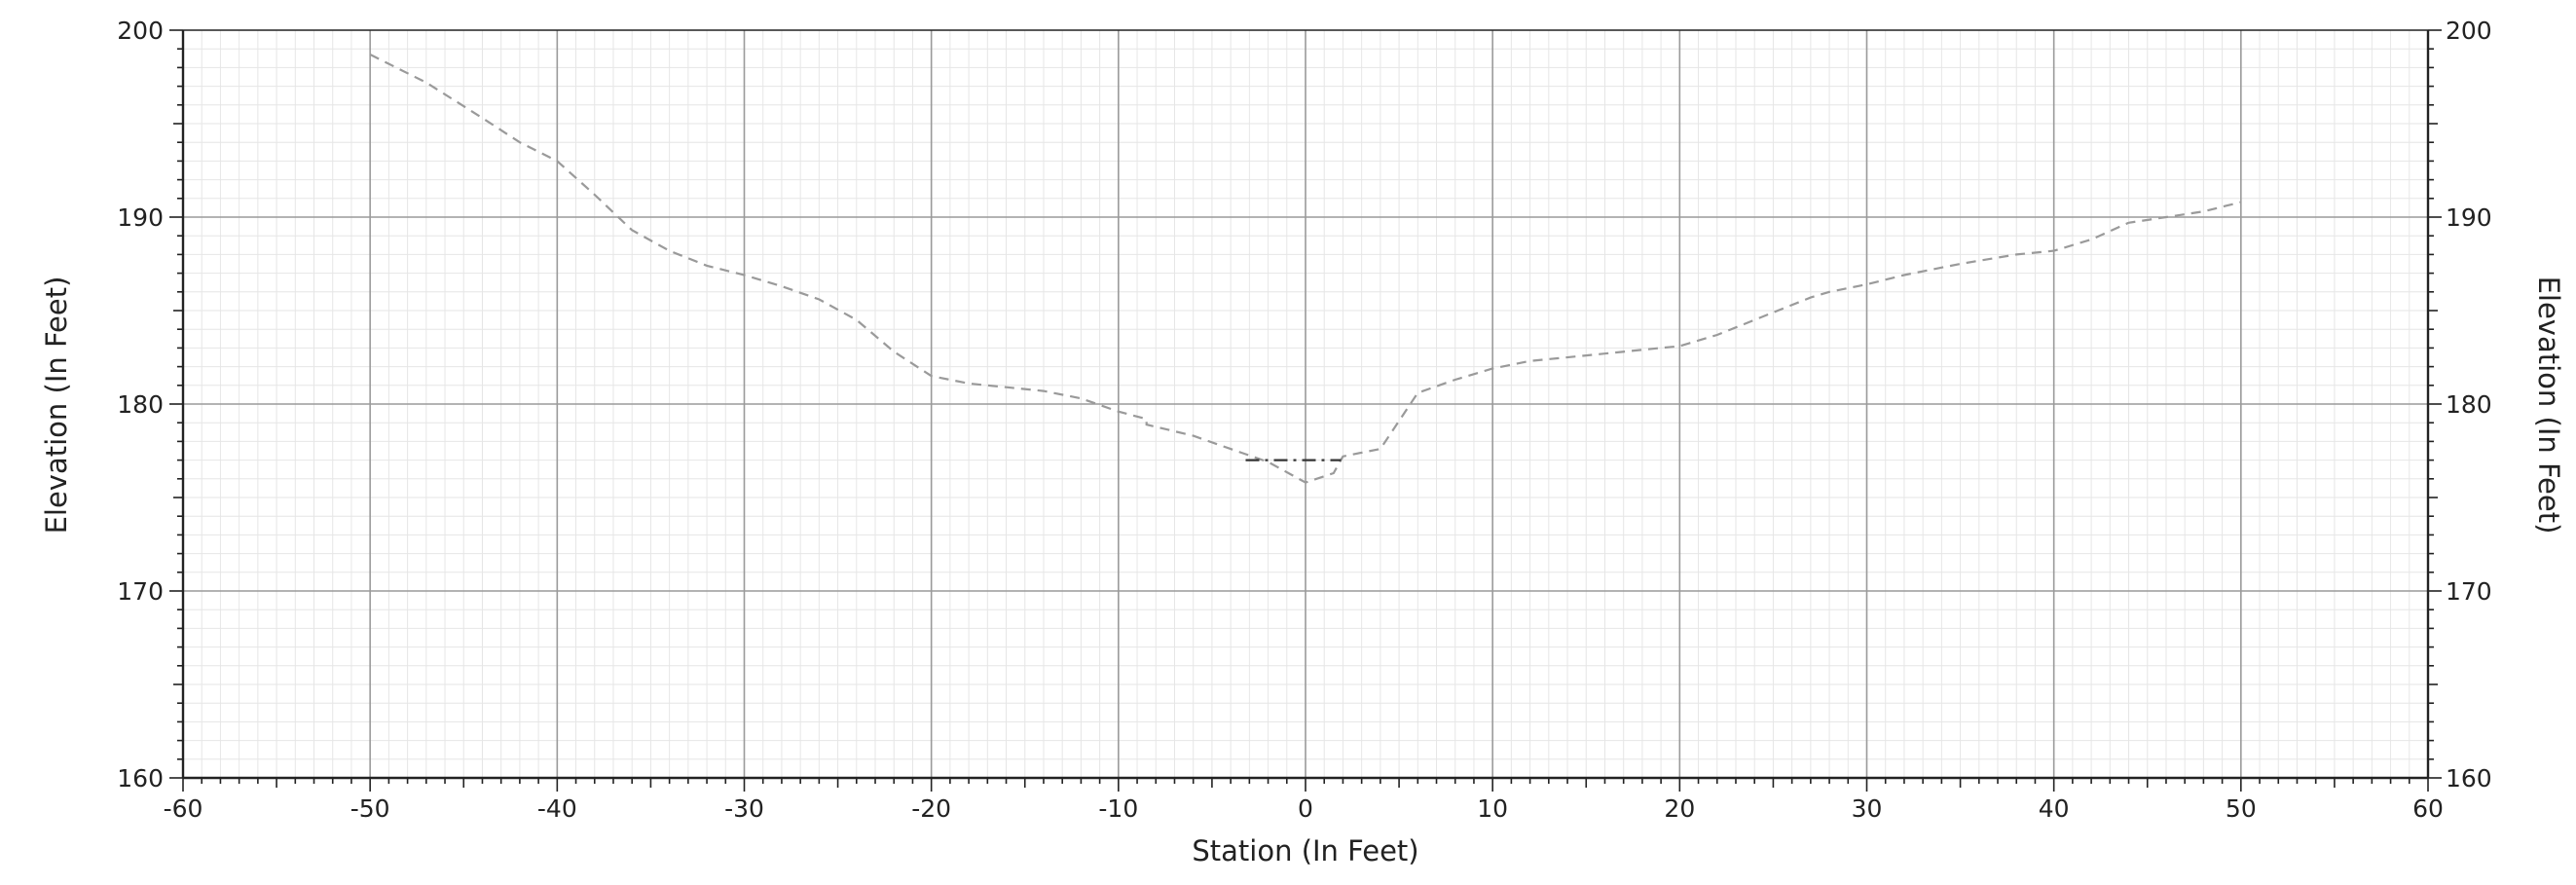 This screenshot has height=885, width=2576. Describe the element at coordinates (2469, 591) in the screenshot. I see `y-tick-label-right: 170` at that location.